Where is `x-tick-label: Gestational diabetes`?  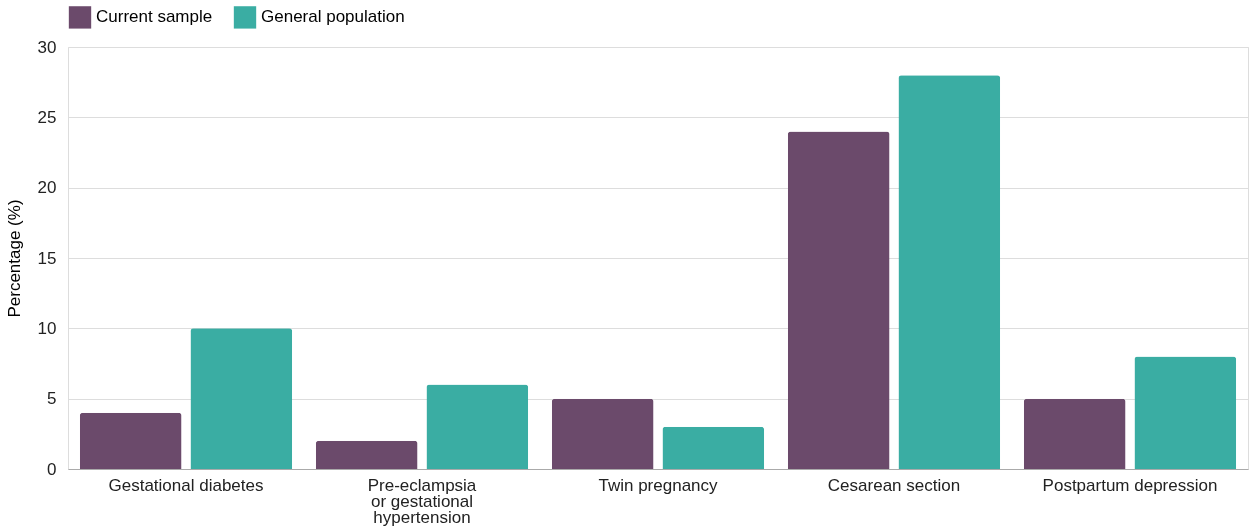
x-tick-label: Gestational diabetes is located at coordinates (186, 485).